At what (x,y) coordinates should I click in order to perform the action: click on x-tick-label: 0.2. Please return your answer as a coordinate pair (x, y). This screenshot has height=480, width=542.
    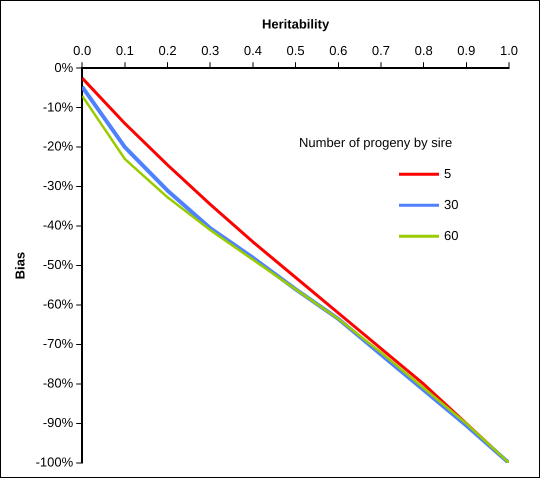
    Looking at the image, I should click on (167, 50).